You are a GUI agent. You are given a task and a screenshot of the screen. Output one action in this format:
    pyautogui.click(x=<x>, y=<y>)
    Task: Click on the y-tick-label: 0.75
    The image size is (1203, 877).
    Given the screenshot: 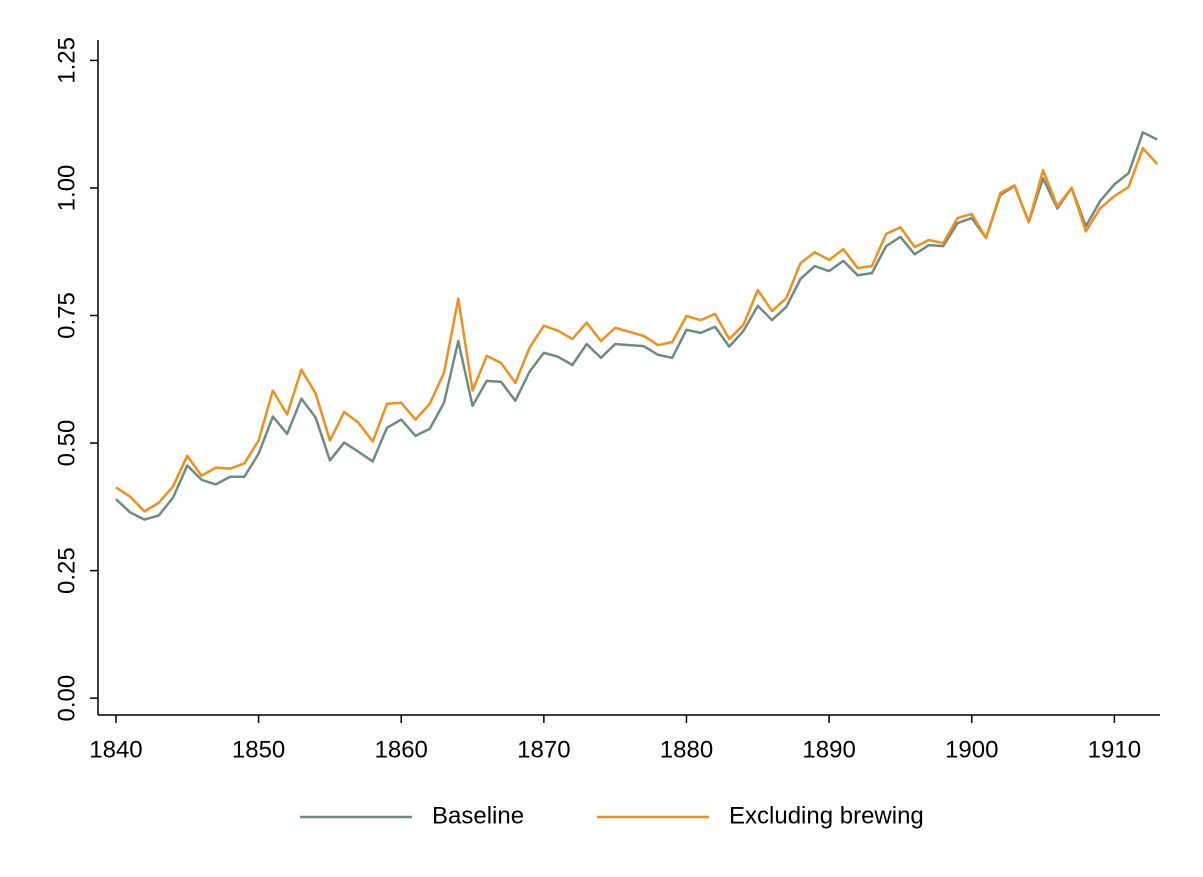 What is the action you would take?
    pyautogui.click(x=66, y=315)
    